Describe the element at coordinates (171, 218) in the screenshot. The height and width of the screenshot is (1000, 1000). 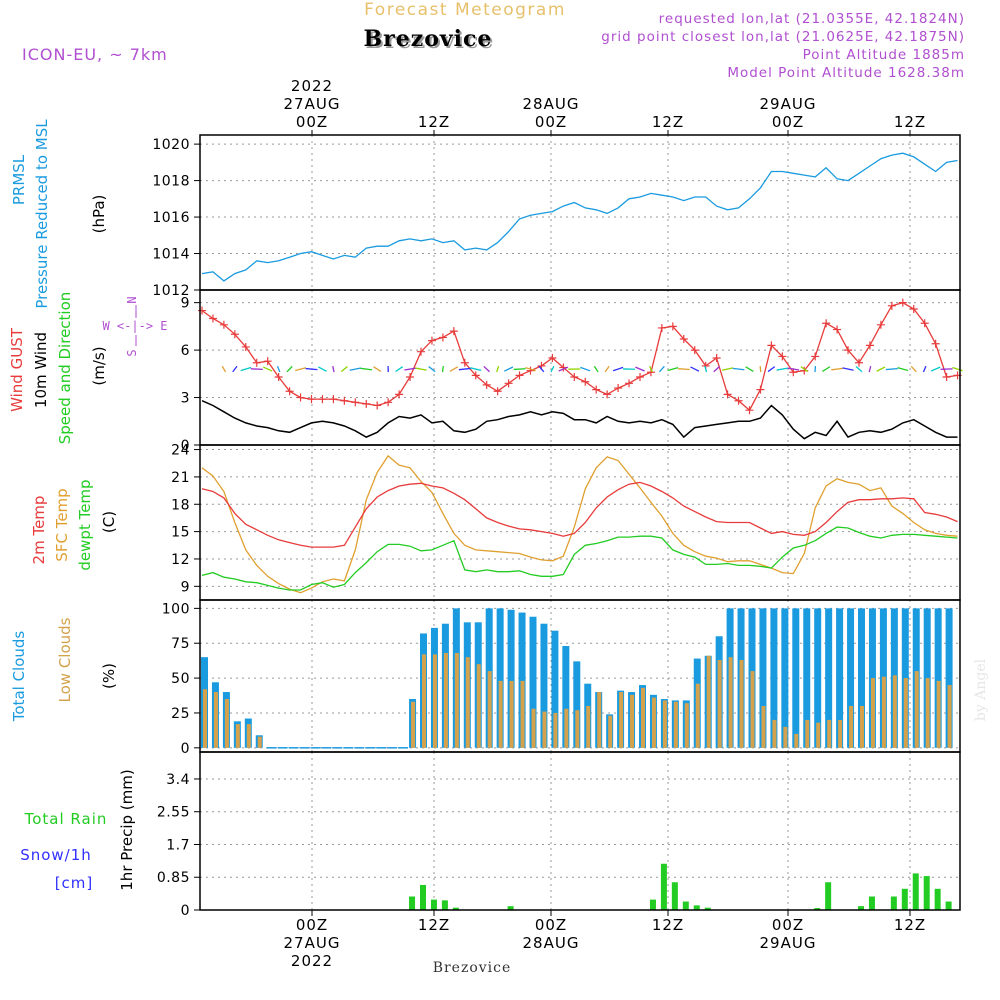
I see `ytick-label: 1016` at that location.